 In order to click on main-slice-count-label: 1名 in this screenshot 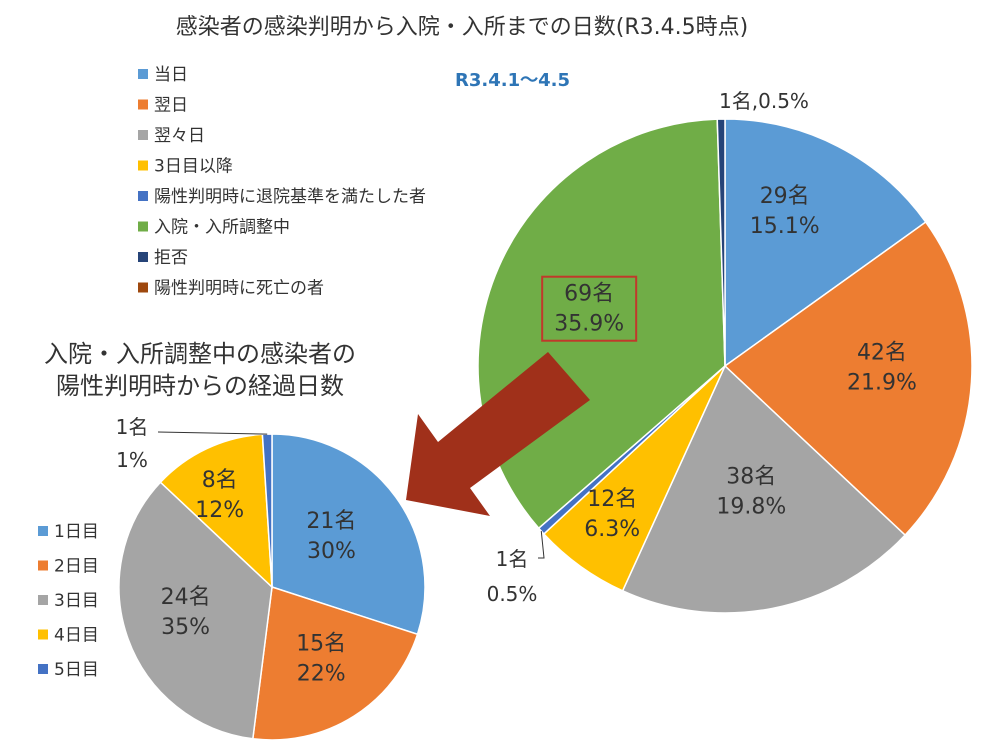, I will do `click(512, 559)`.